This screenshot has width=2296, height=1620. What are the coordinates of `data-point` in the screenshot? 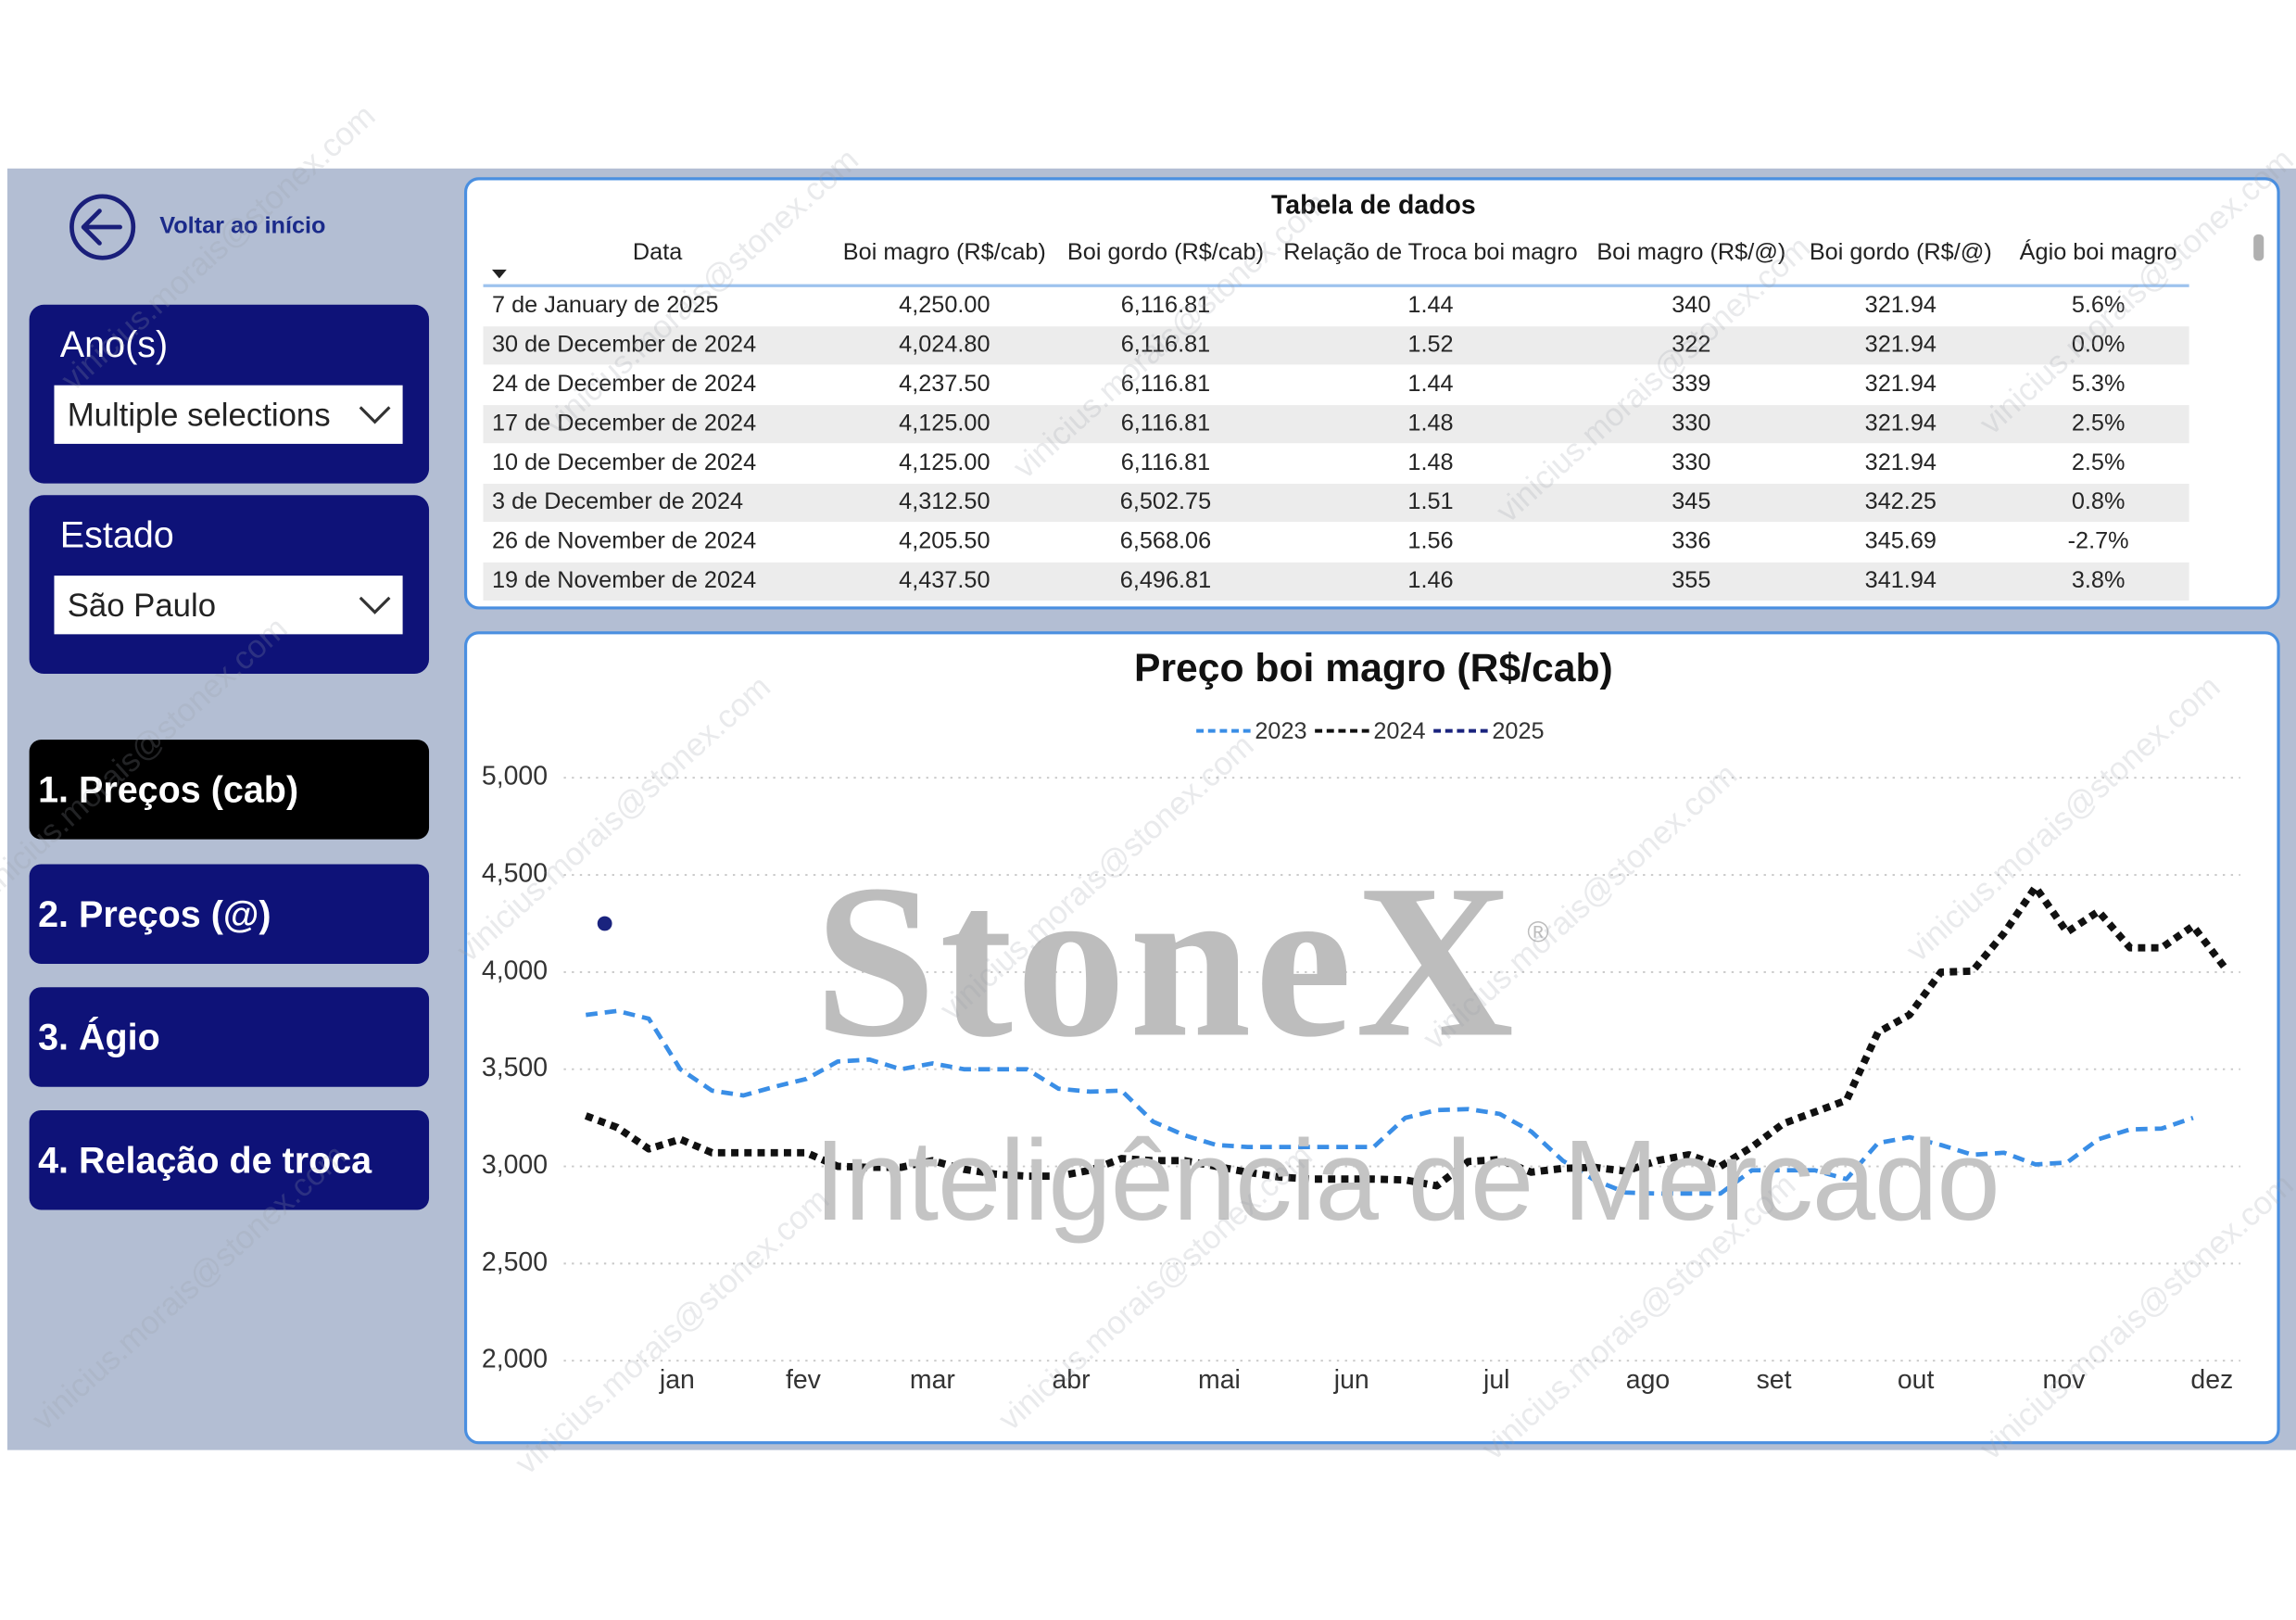 It's located at (605, 924).